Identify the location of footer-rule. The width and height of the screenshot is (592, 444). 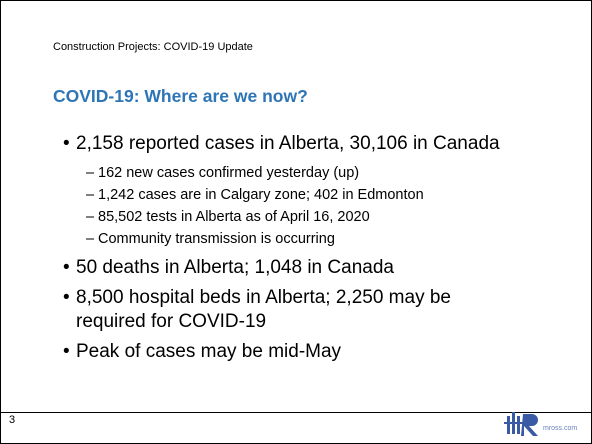
(296, 412).